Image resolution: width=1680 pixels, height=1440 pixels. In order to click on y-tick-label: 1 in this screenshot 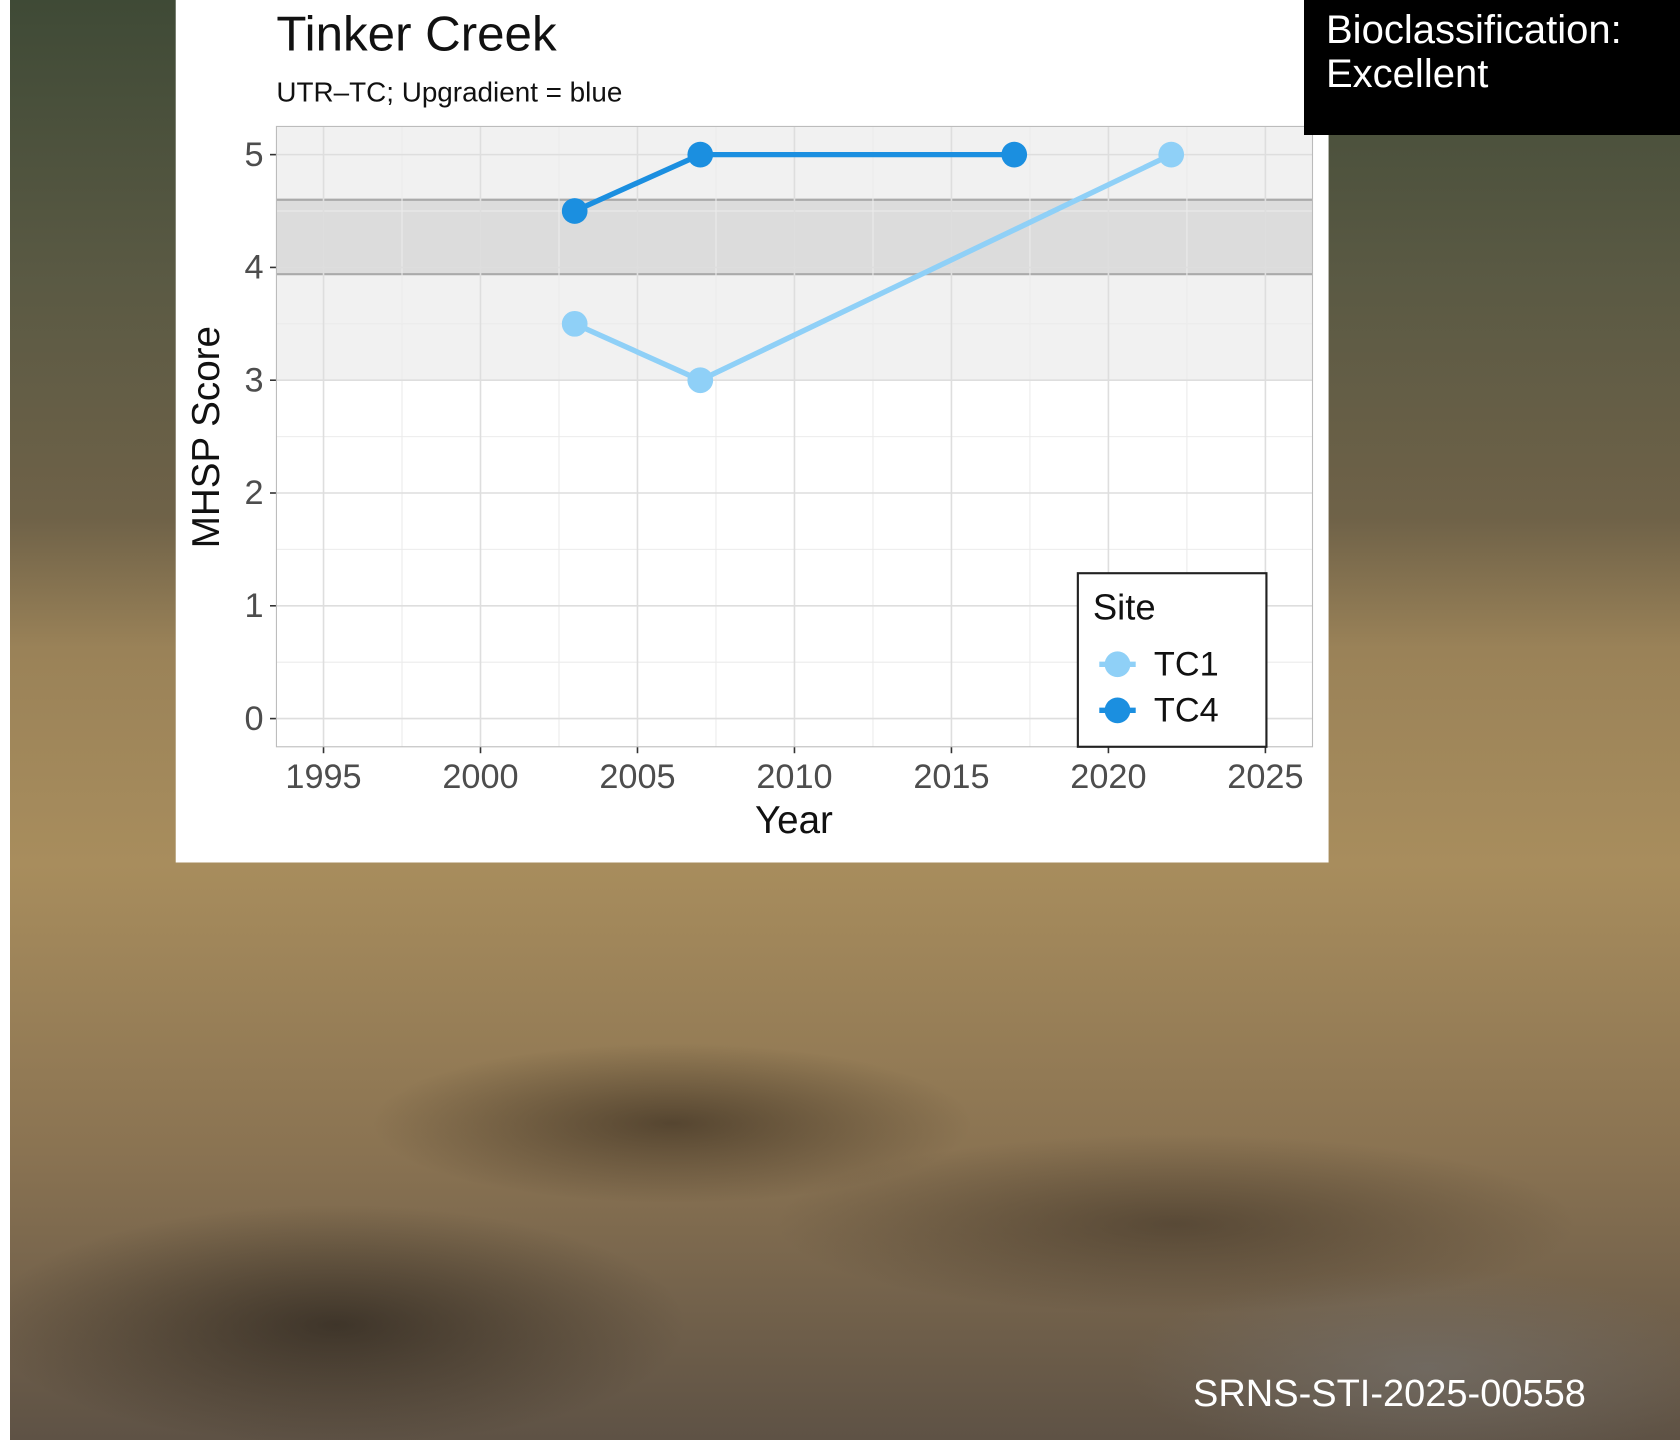, I will do `click(254, 606)`.